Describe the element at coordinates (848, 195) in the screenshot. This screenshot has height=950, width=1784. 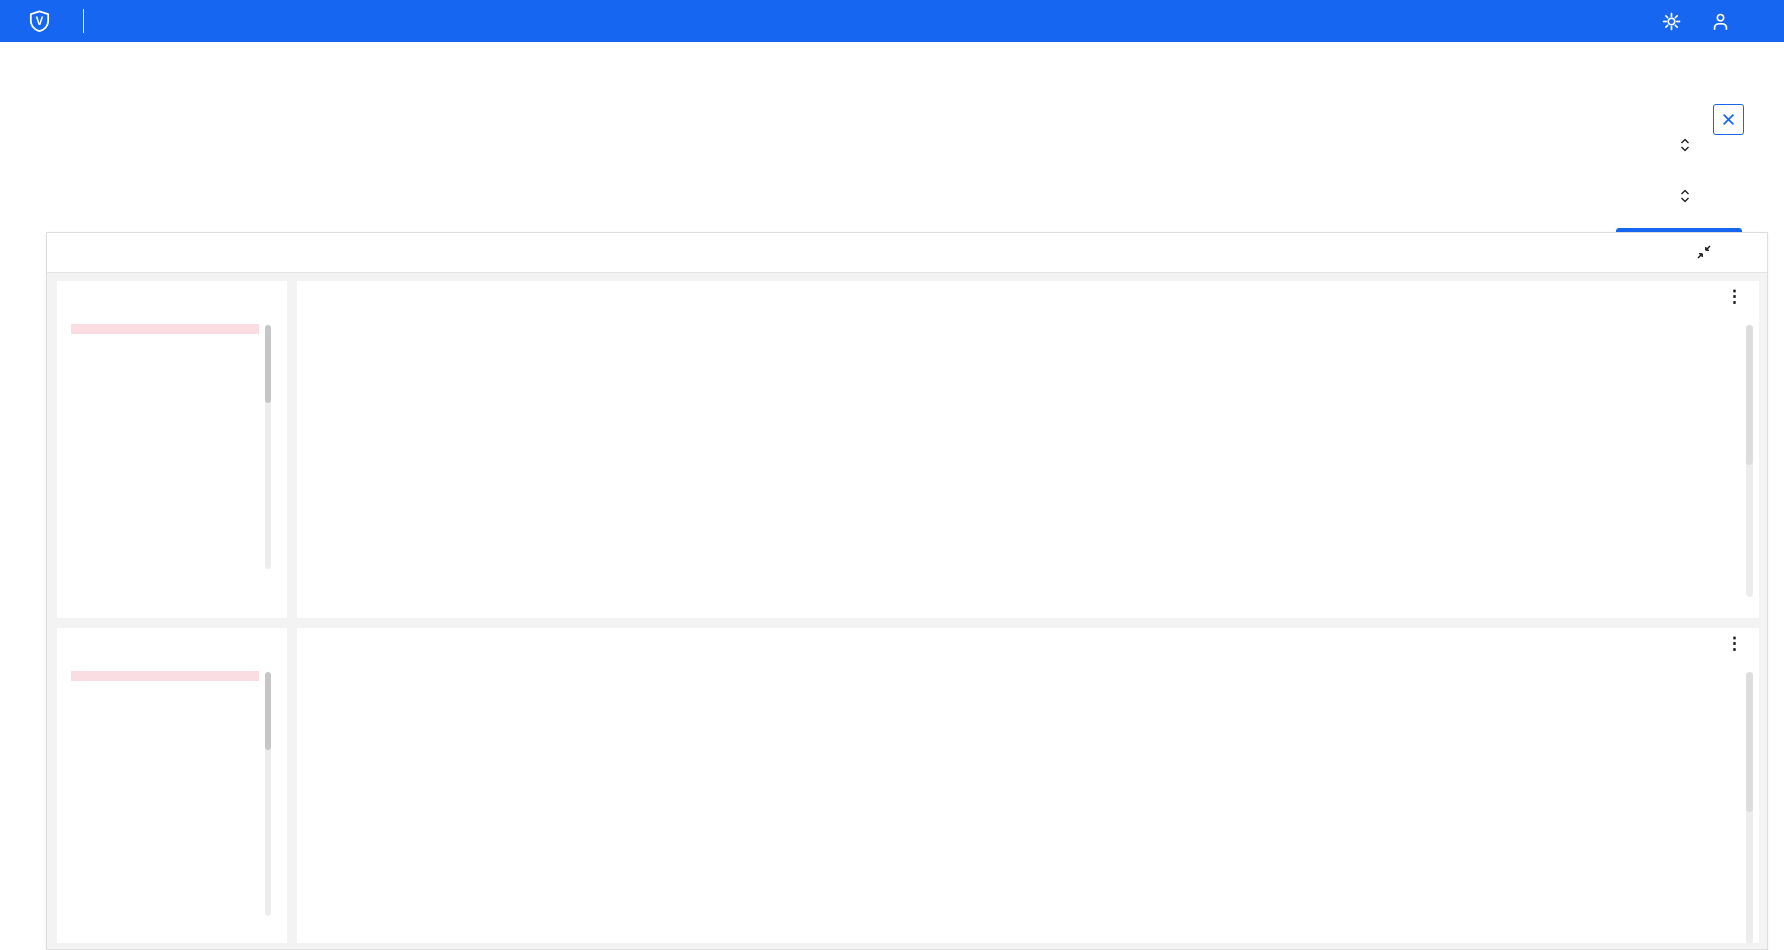
I see `run-2-timeline-bar` at that location.